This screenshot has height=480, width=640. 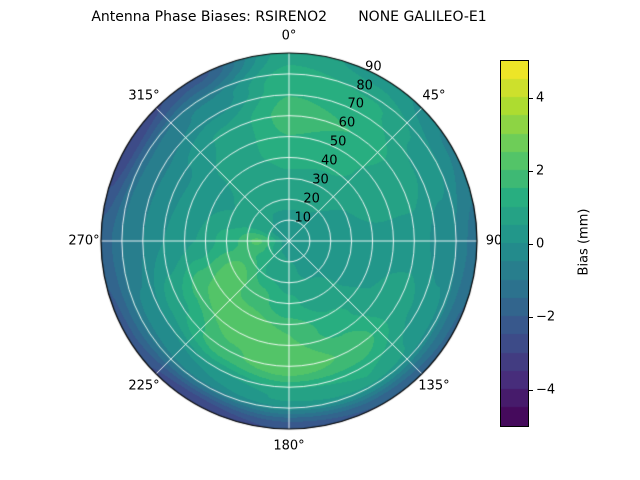 What do you see at coordinates (546, 389) in the screenshot?
I see `colorbar-tick-label-−4: −4` at bounding box center [546, 389].